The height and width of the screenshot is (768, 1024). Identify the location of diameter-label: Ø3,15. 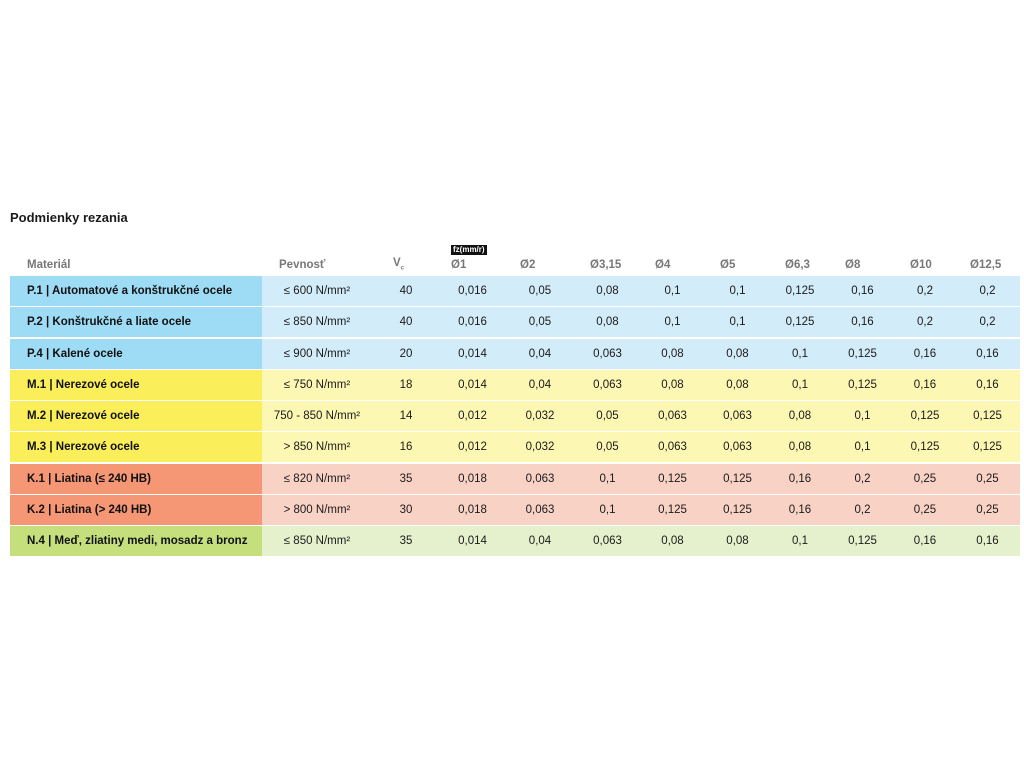
(606, 265).